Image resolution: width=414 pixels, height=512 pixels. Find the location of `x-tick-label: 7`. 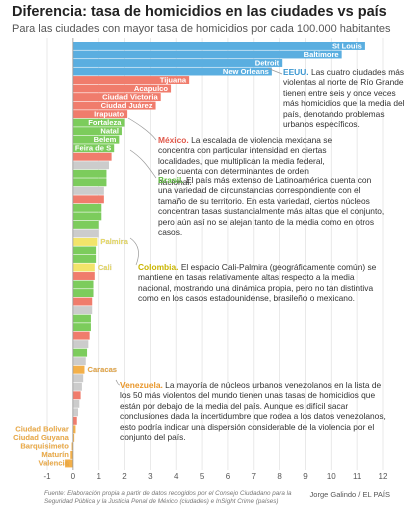

x-tick-label: 7 is located at coordinates (254, 476).